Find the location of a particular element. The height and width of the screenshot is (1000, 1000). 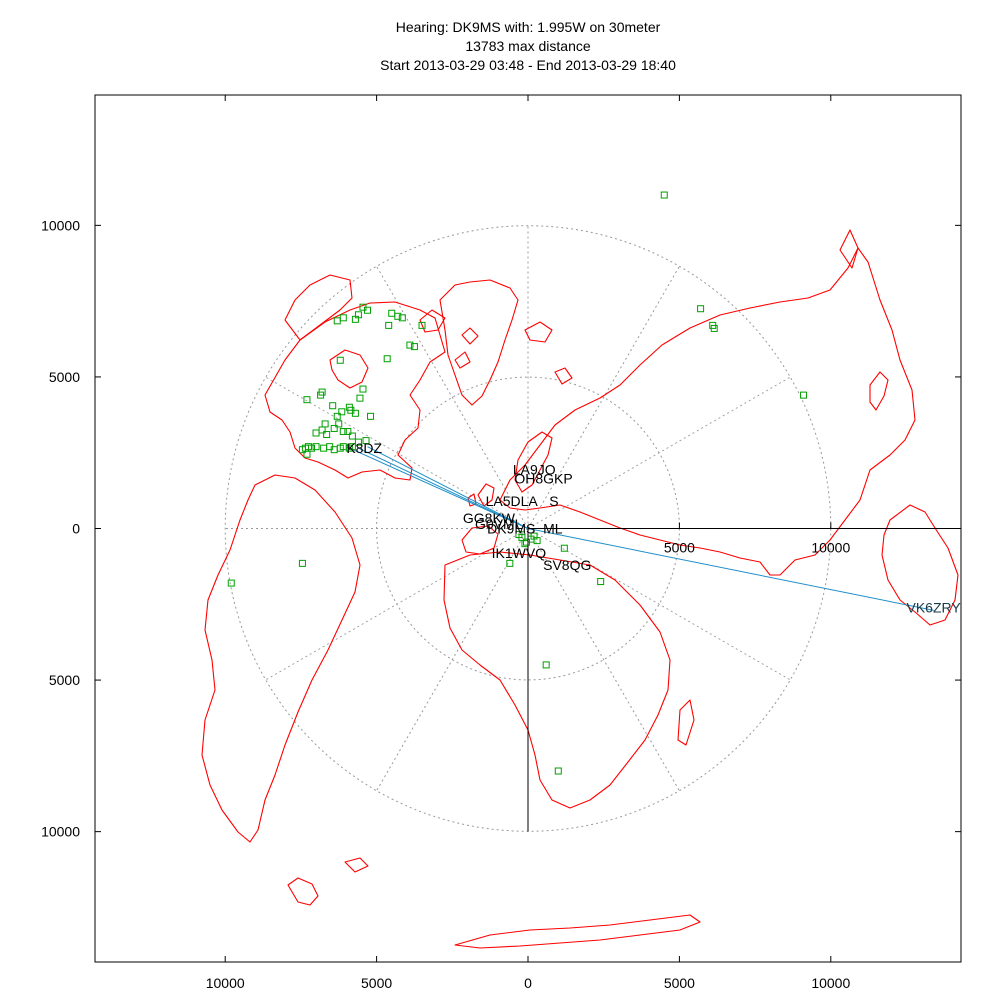

coastline-antarctic-islands is located at coordinates (328, 881).